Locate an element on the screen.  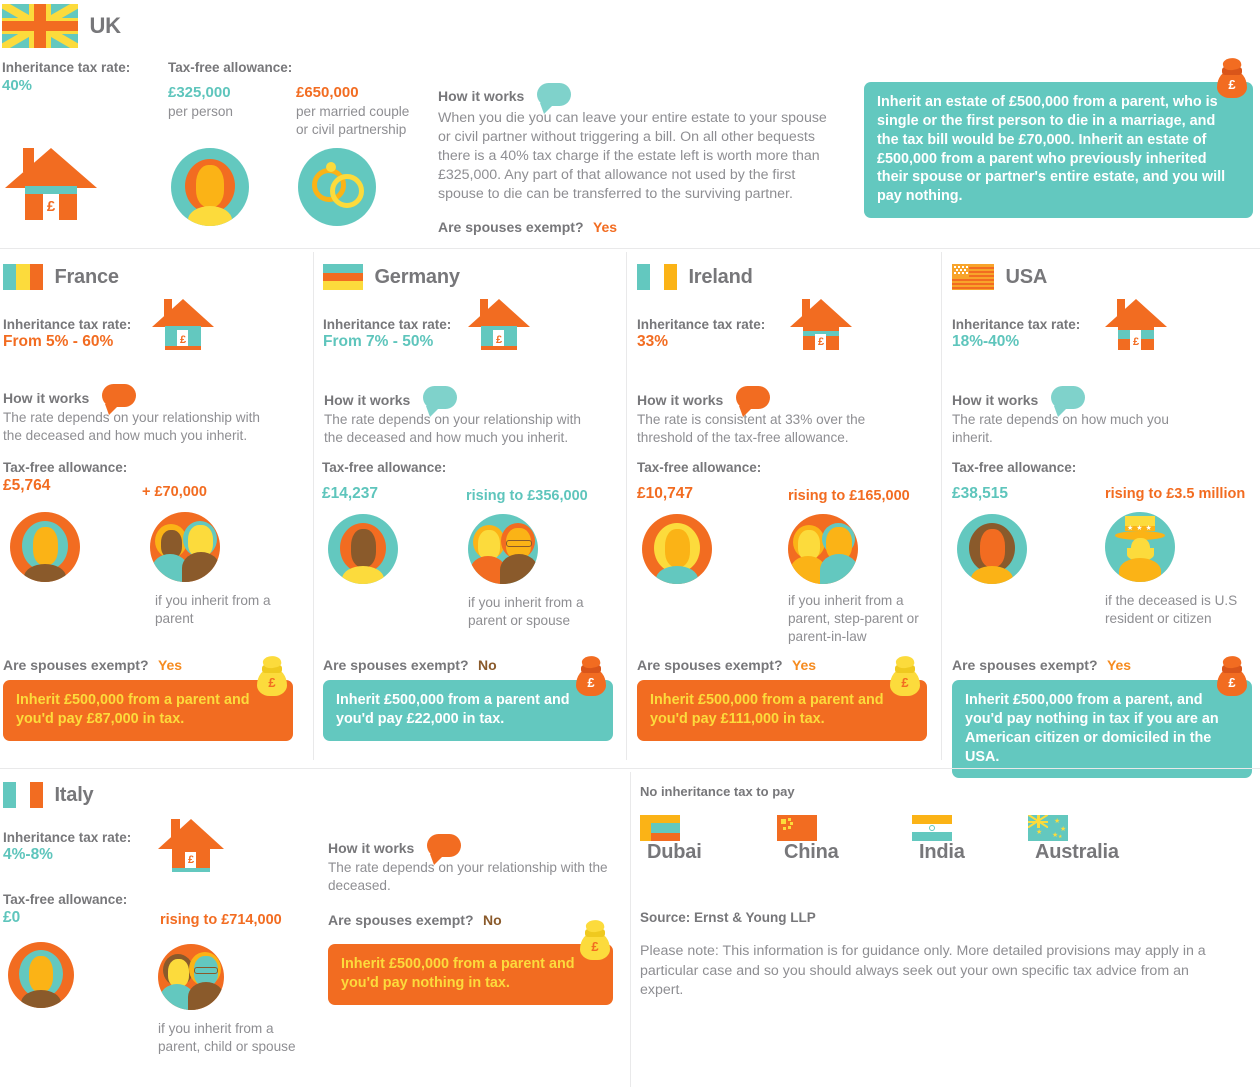
usa-exempt-row: Are spouses exempt? Yes is located at coordinates (1041, 666).